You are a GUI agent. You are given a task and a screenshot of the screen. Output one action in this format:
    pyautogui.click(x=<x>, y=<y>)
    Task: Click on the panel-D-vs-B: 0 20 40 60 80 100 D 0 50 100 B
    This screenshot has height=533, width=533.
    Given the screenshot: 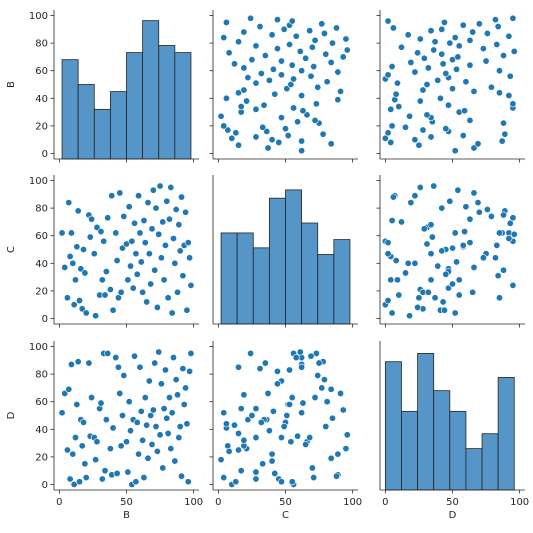 What is the action you would take?
    pyautogui.click(x=104, y=431)
    